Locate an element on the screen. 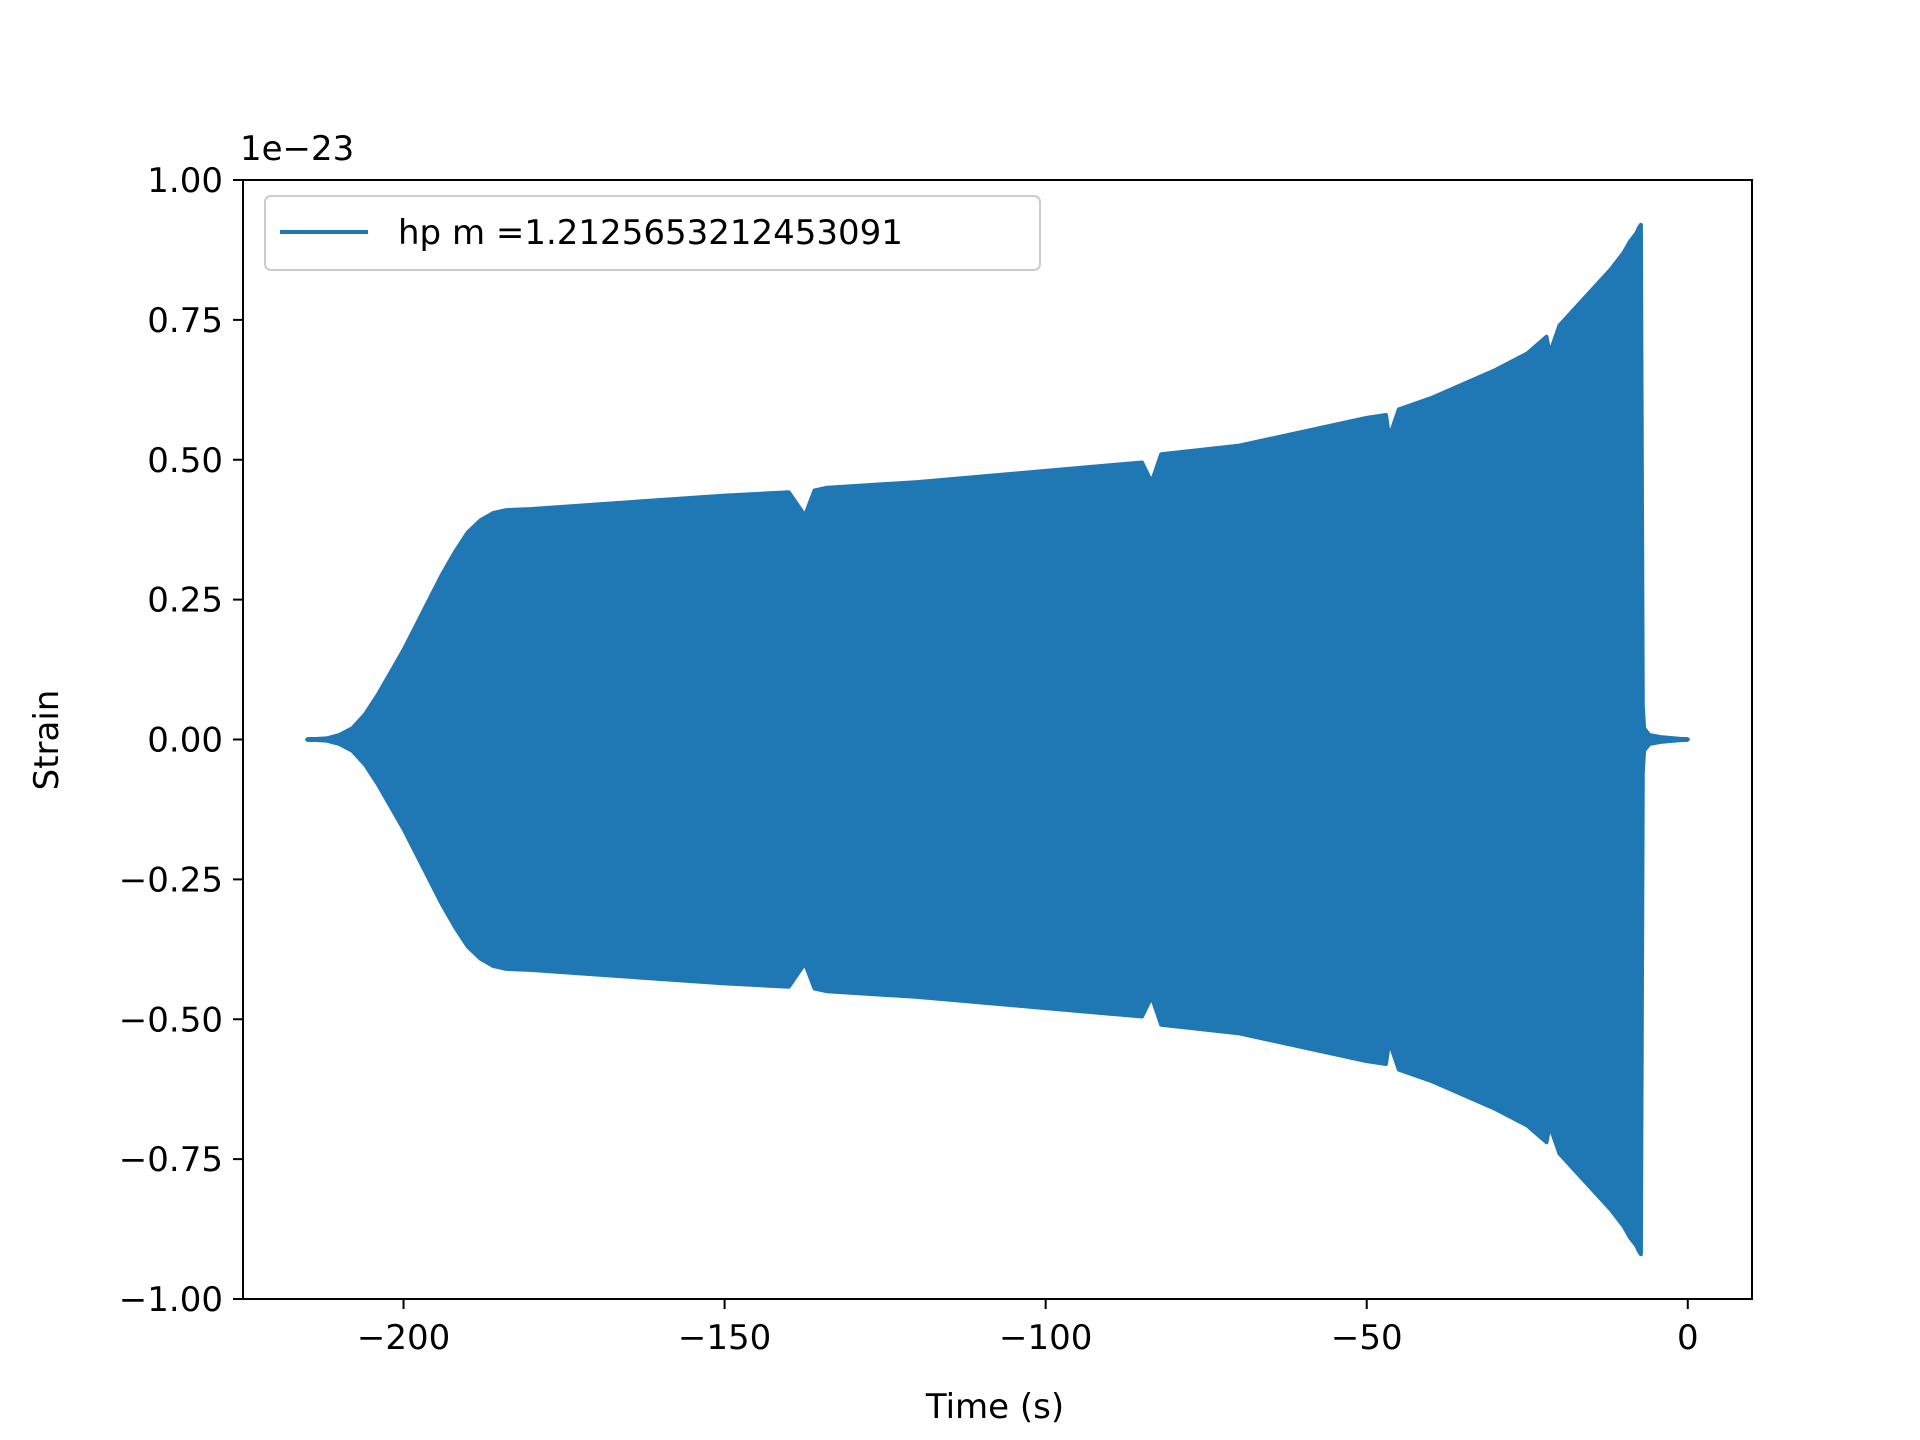 The image size is (1920, 1440). y-tick-label: 0.00 is located at coordinates (185, 741).